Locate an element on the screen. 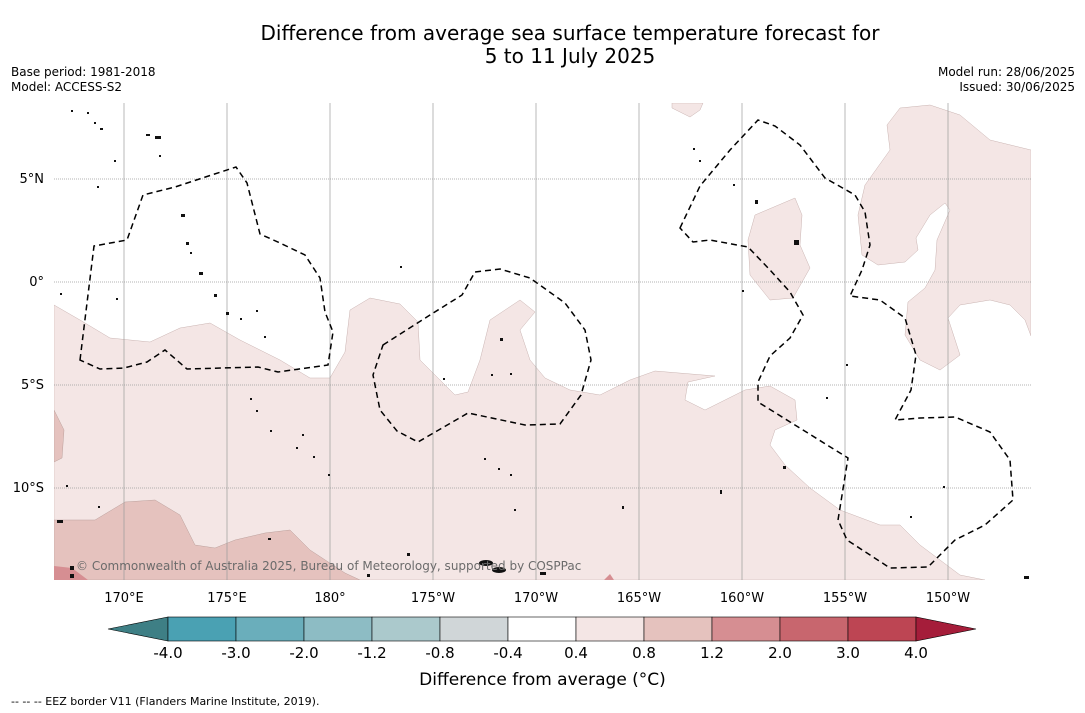 The width and height of the screenshot is (1085, 713). colorbar-tick-label: -3.0 is located at coordinates (235, 653).